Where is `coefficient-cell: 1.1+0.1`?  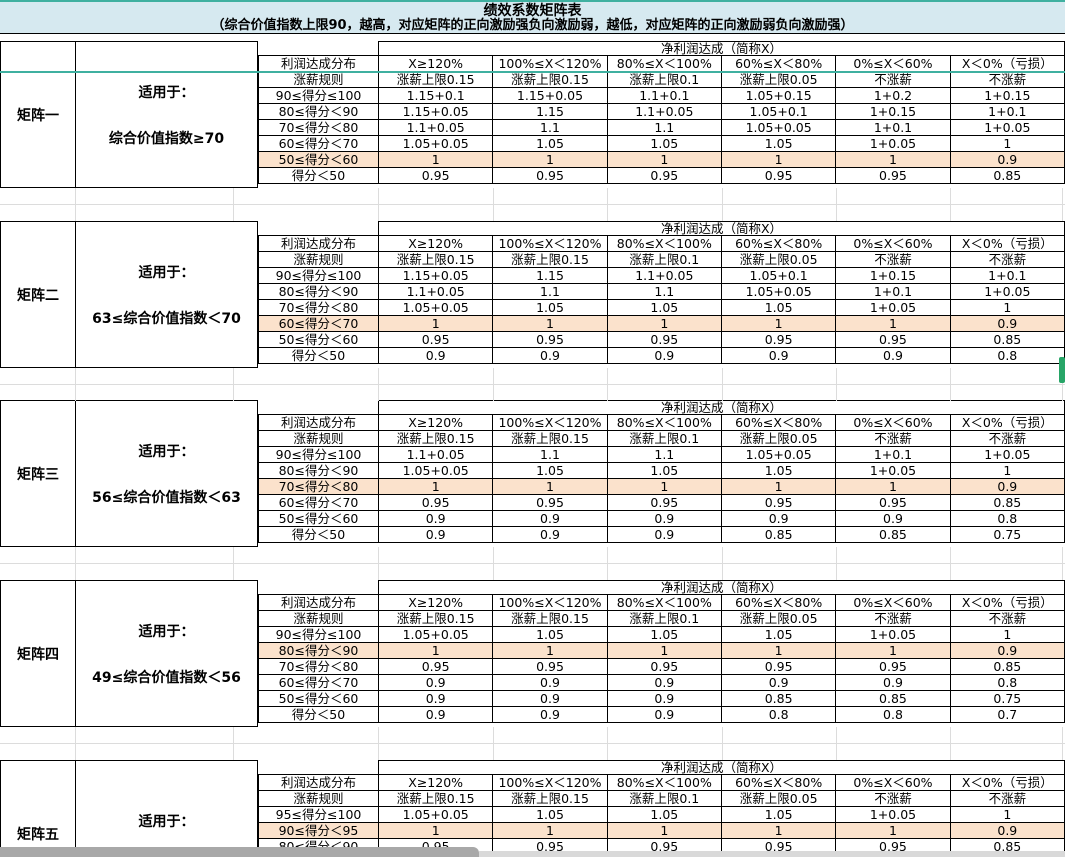 coefficient-cell: 1.1+0.1 is located at coordinates (664, 95).